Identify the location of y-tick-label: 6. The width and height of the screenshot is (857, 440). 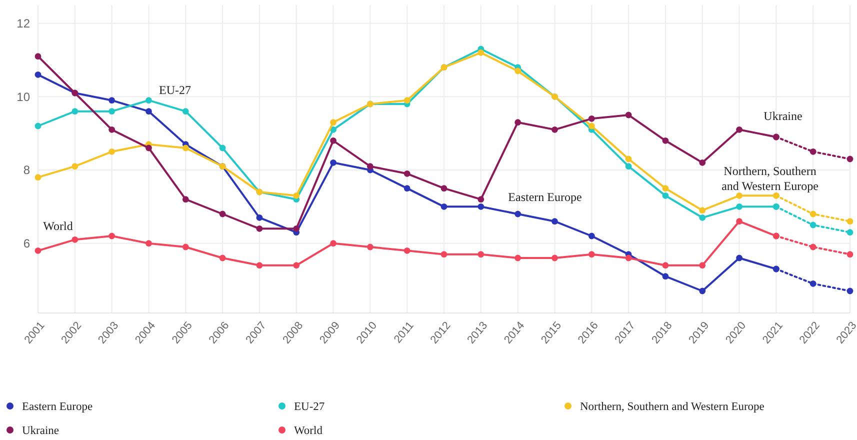
(26, 243).